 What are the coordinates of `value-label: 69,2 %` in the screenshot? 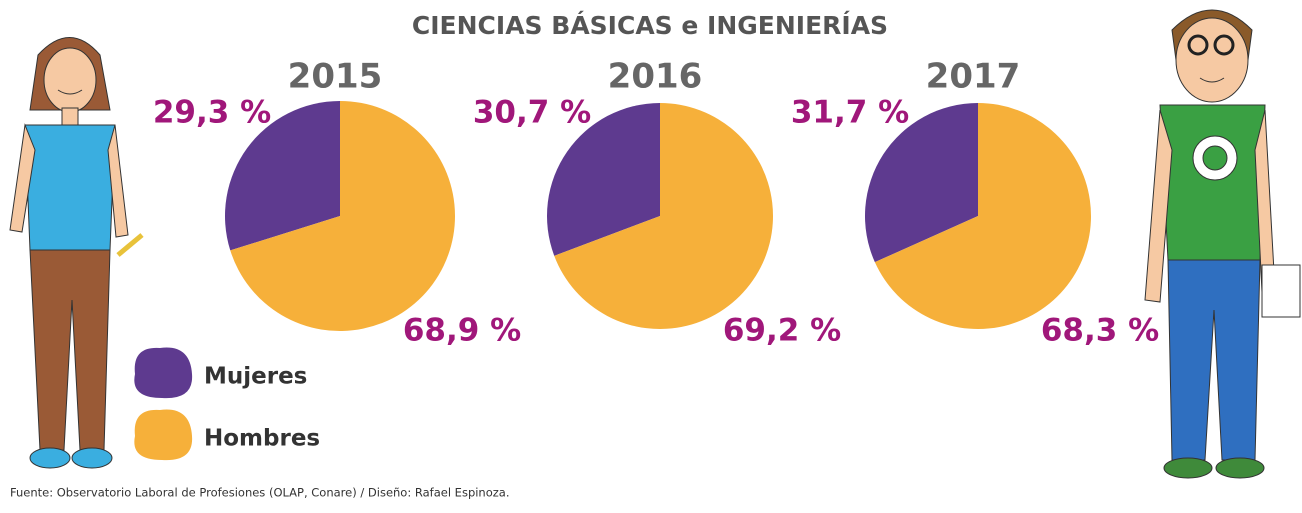 It's located at (782, 331).